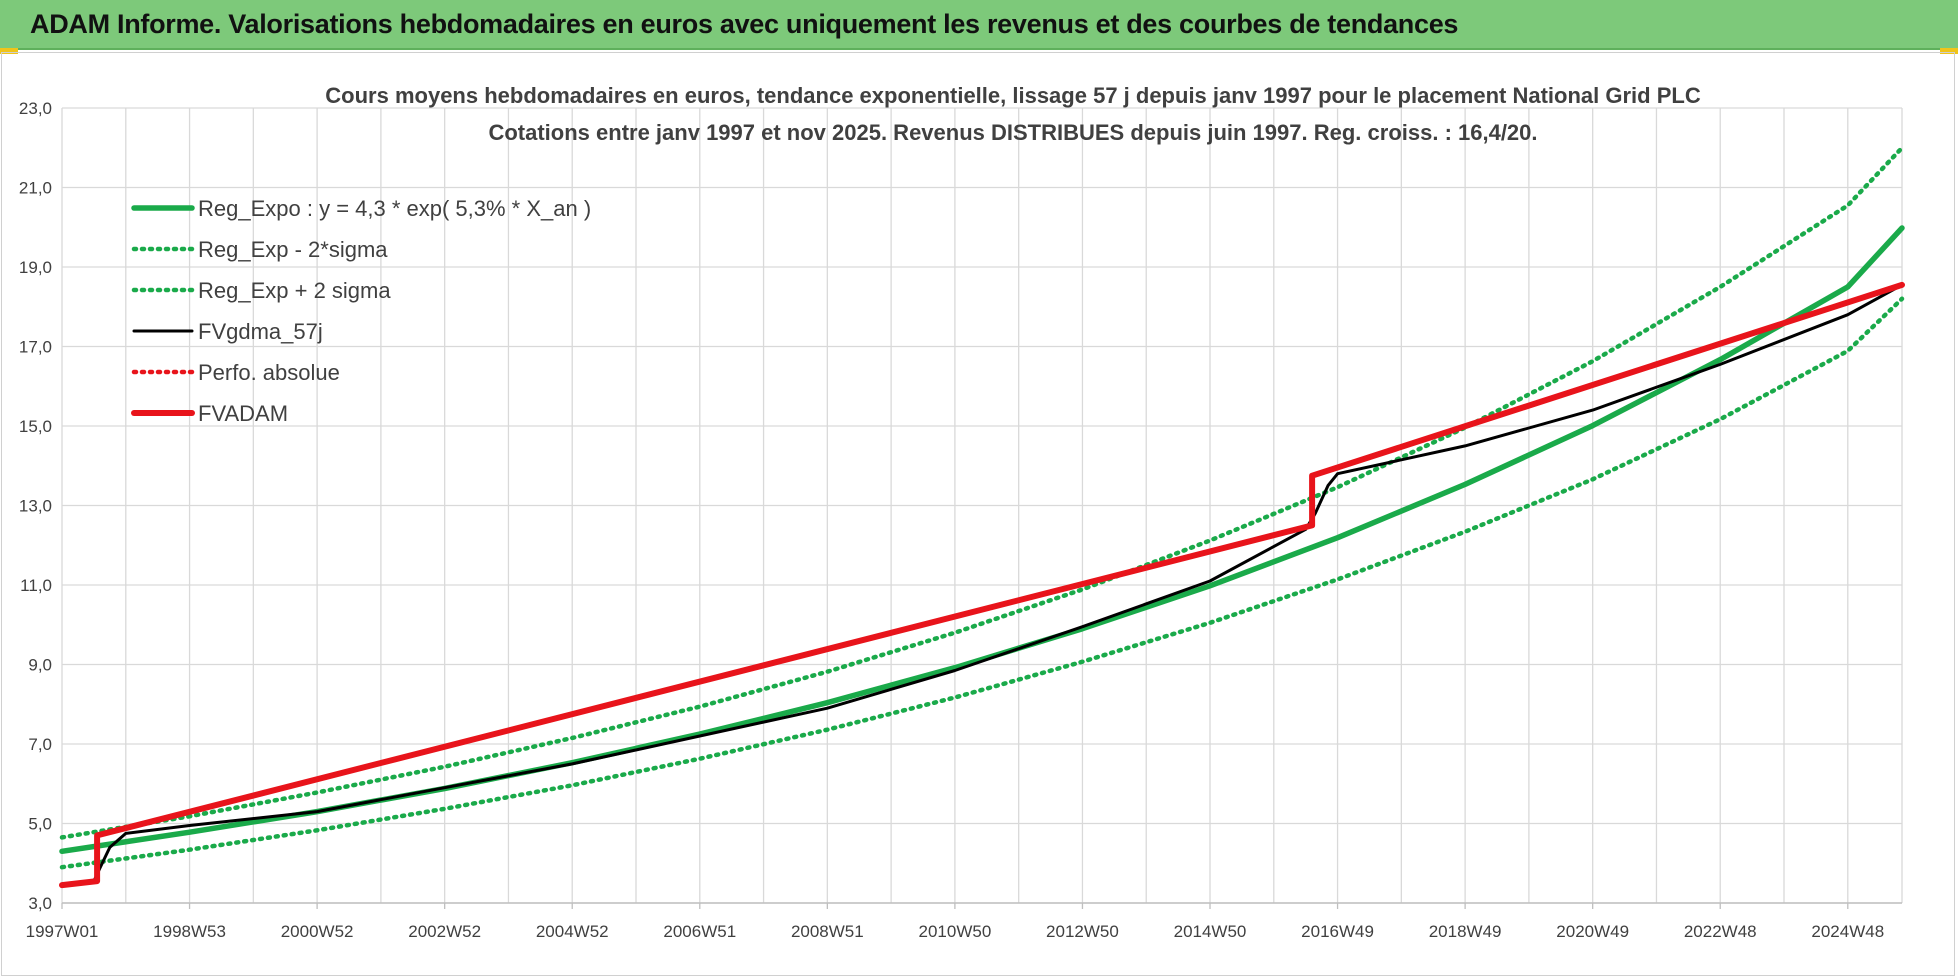 This screenshot has height=978, width=1958. What do you see at coordinates (40, 903) in the screenshot?
I see `y-tick-label: 3,0` at bounding box center [40, 903].